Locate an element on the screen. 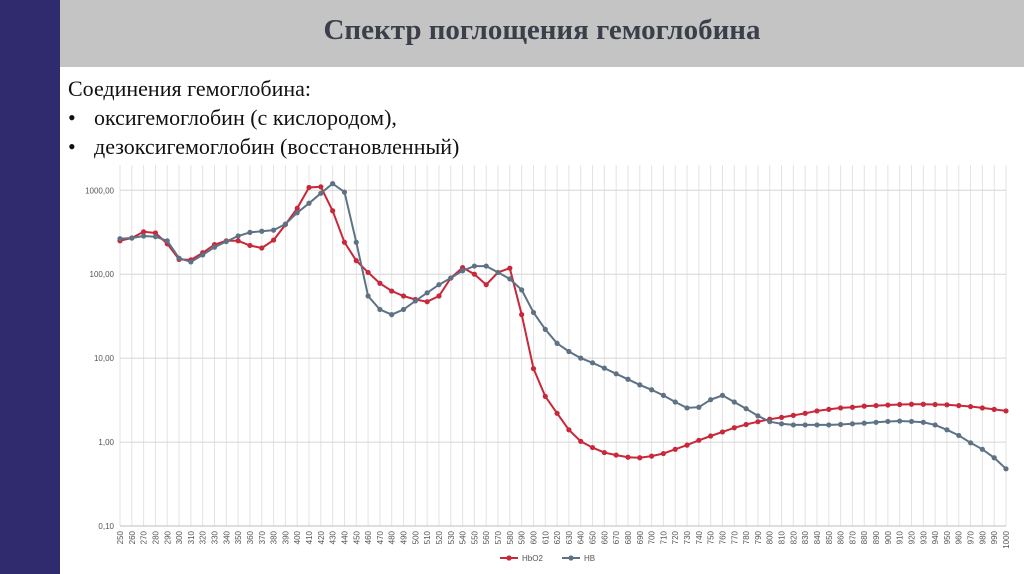 Image resolution: width=1024 pixels, height=574 pixels. x-tick-label: 400 is located at coordinates (297, 537).